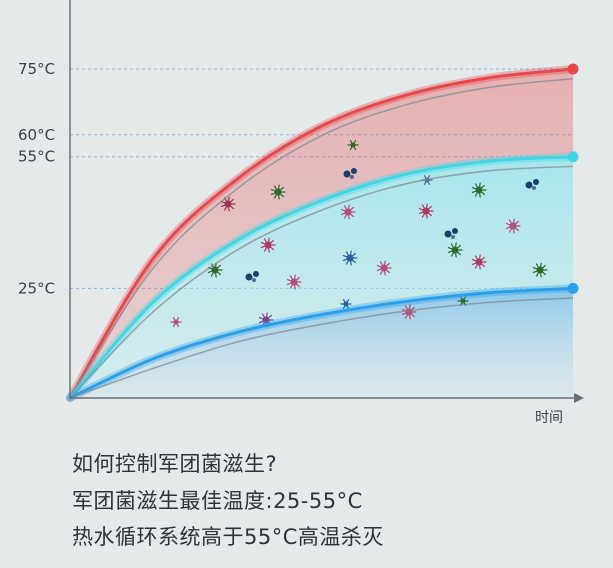 This screenshot has width=613, height=568. I want to click on caption-sterilization: 热水循环系统高于55°C高温杀灭, so click(228, 537).